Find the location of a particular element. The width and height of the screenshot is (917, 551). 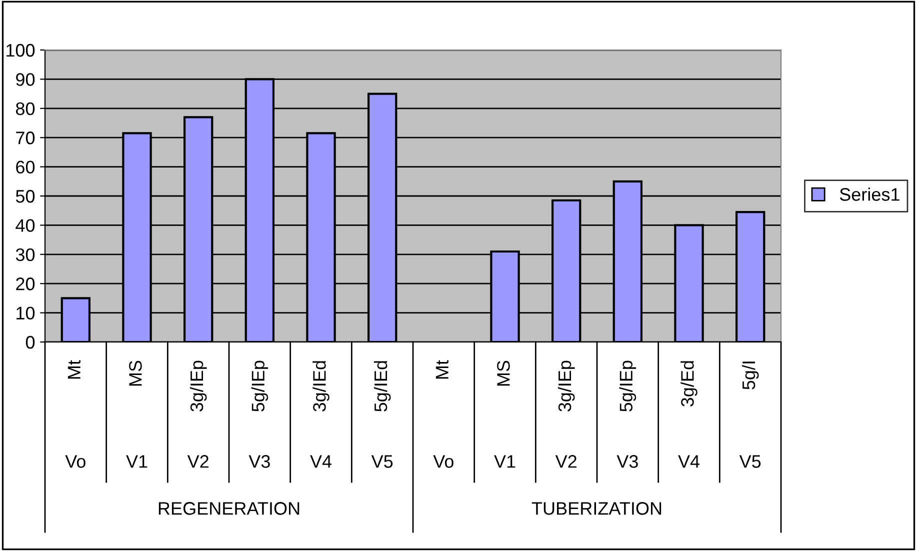

x-tick-label: 3g/Ed is located at coordinates (689, 383).